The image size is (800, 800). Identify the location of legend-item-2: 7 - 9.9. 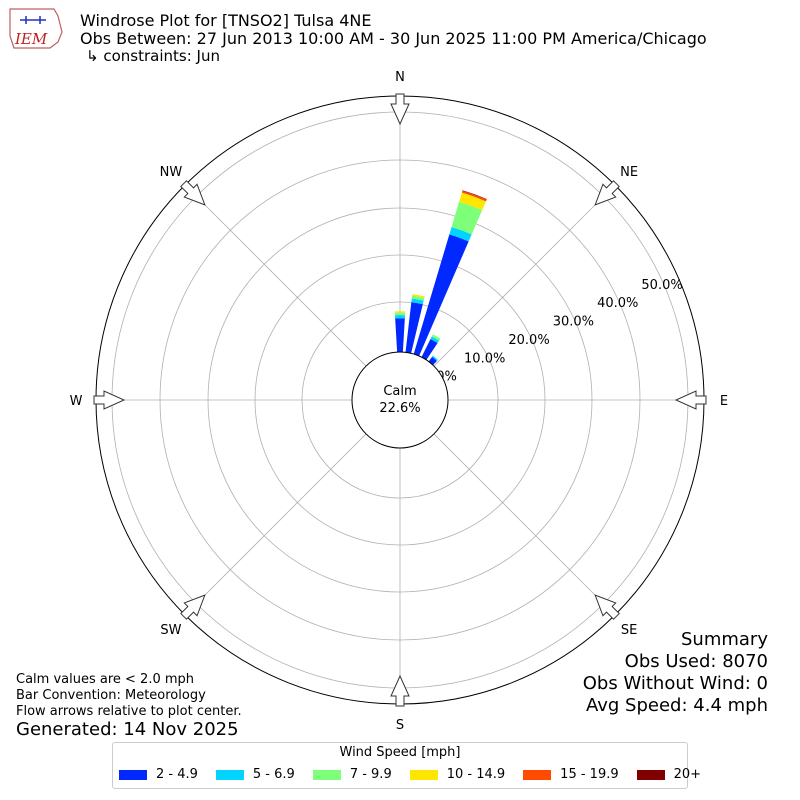
(352, 774).